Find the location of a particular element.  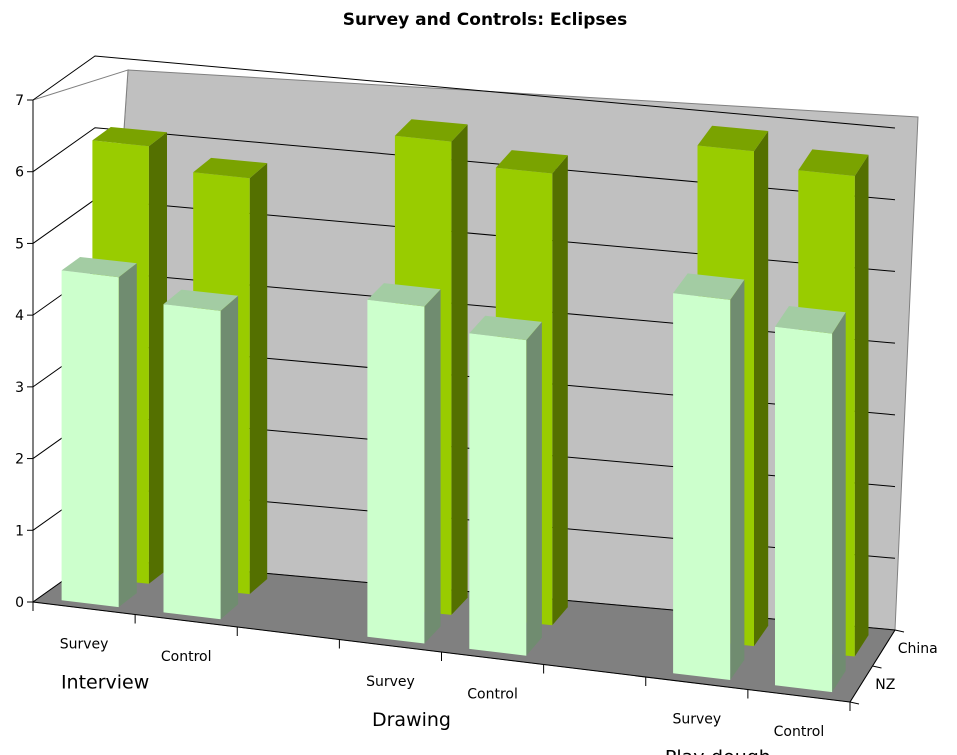

y-tick-label: 2 is located at coordinates (19, 460).